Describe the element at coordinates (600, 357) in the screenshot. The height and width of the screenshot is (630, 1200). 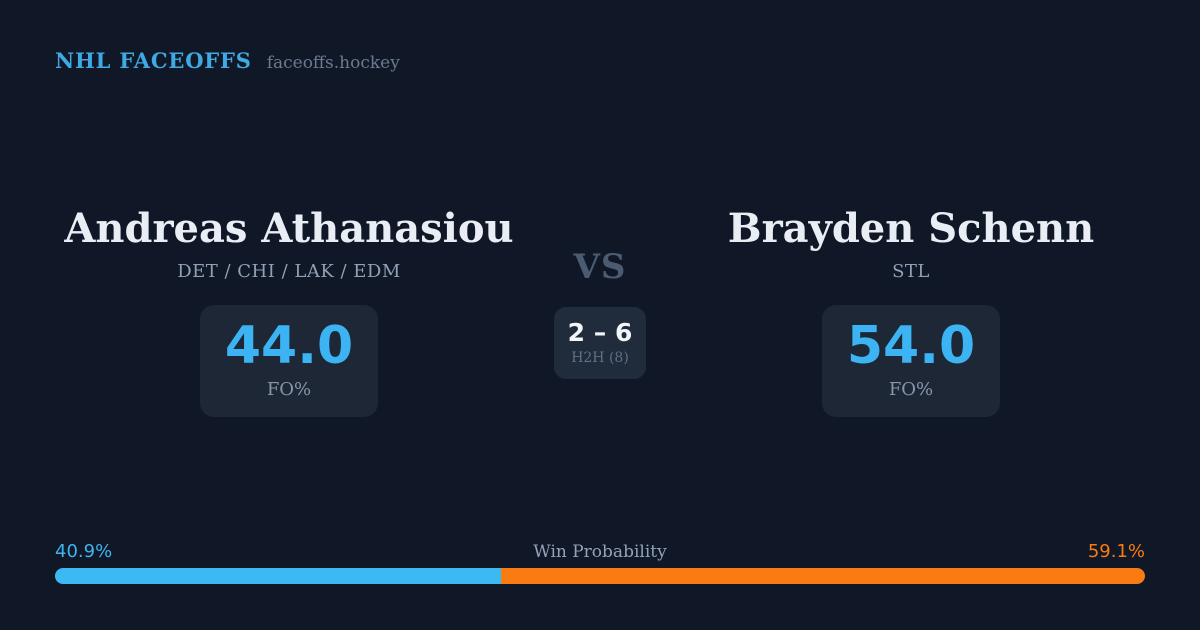
I see `head-to-head-label: H2H (8)` at that location.